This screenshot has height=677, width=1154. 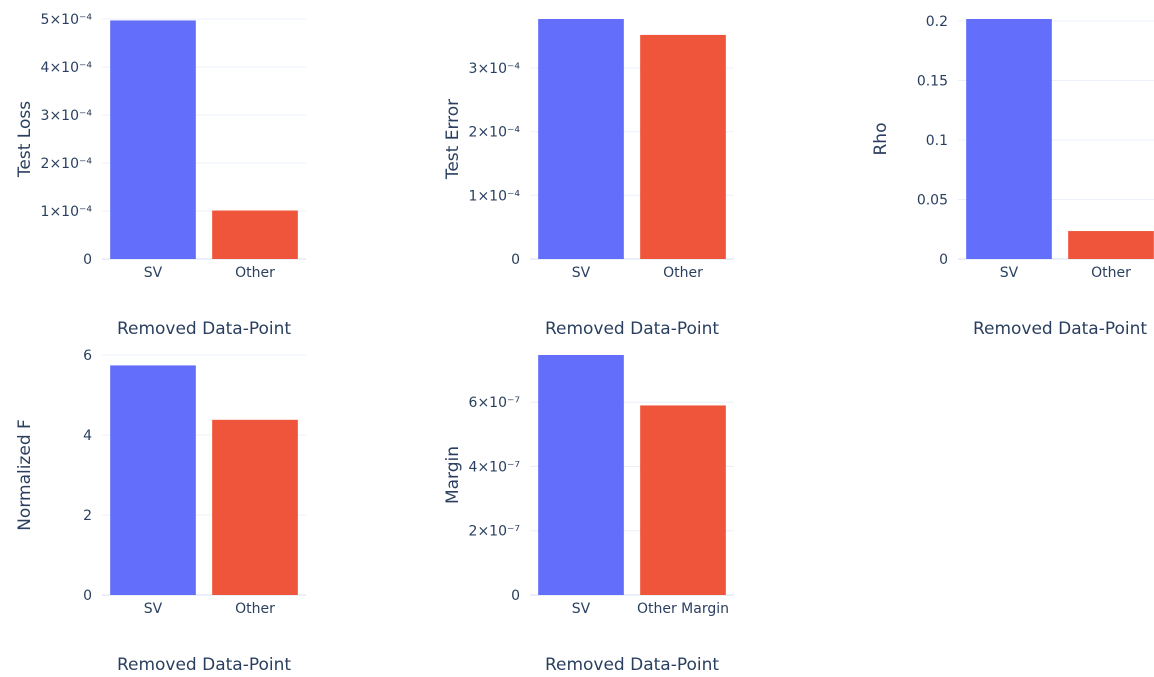 I want to click on bar-other-margin, so click(x=683, y=500).